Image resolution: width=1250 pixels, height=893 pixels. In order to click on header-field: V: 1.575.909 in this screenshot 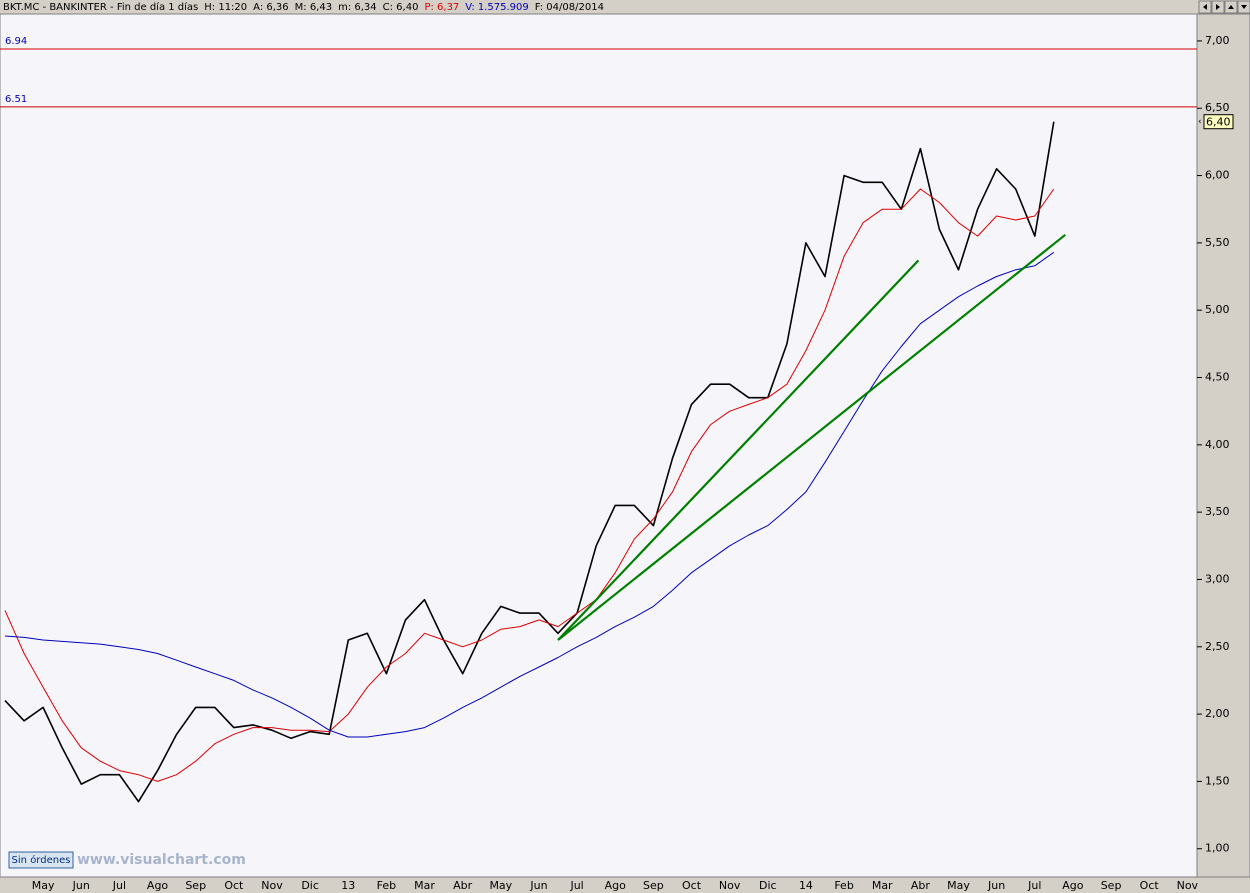, I will do `click(496, 7)`.